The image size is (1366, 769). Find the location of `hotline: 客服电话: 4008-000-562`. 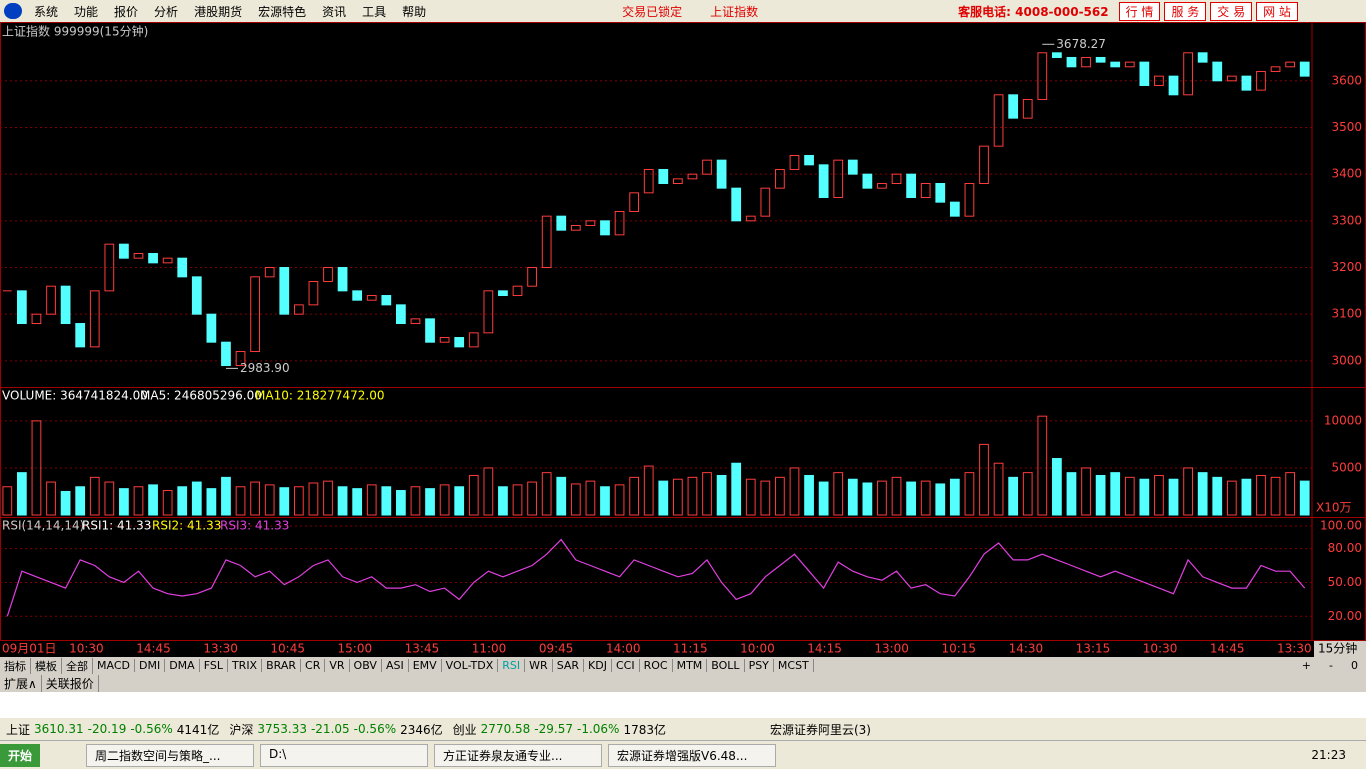

hotline: 客服电话: 4008-000-562 is located at coordinates (1033, 11).